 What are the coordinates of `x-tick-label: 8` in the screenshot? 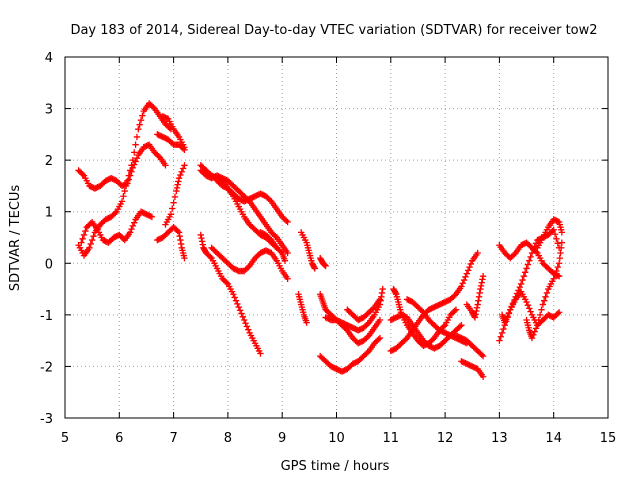 It's located at (228, 438).